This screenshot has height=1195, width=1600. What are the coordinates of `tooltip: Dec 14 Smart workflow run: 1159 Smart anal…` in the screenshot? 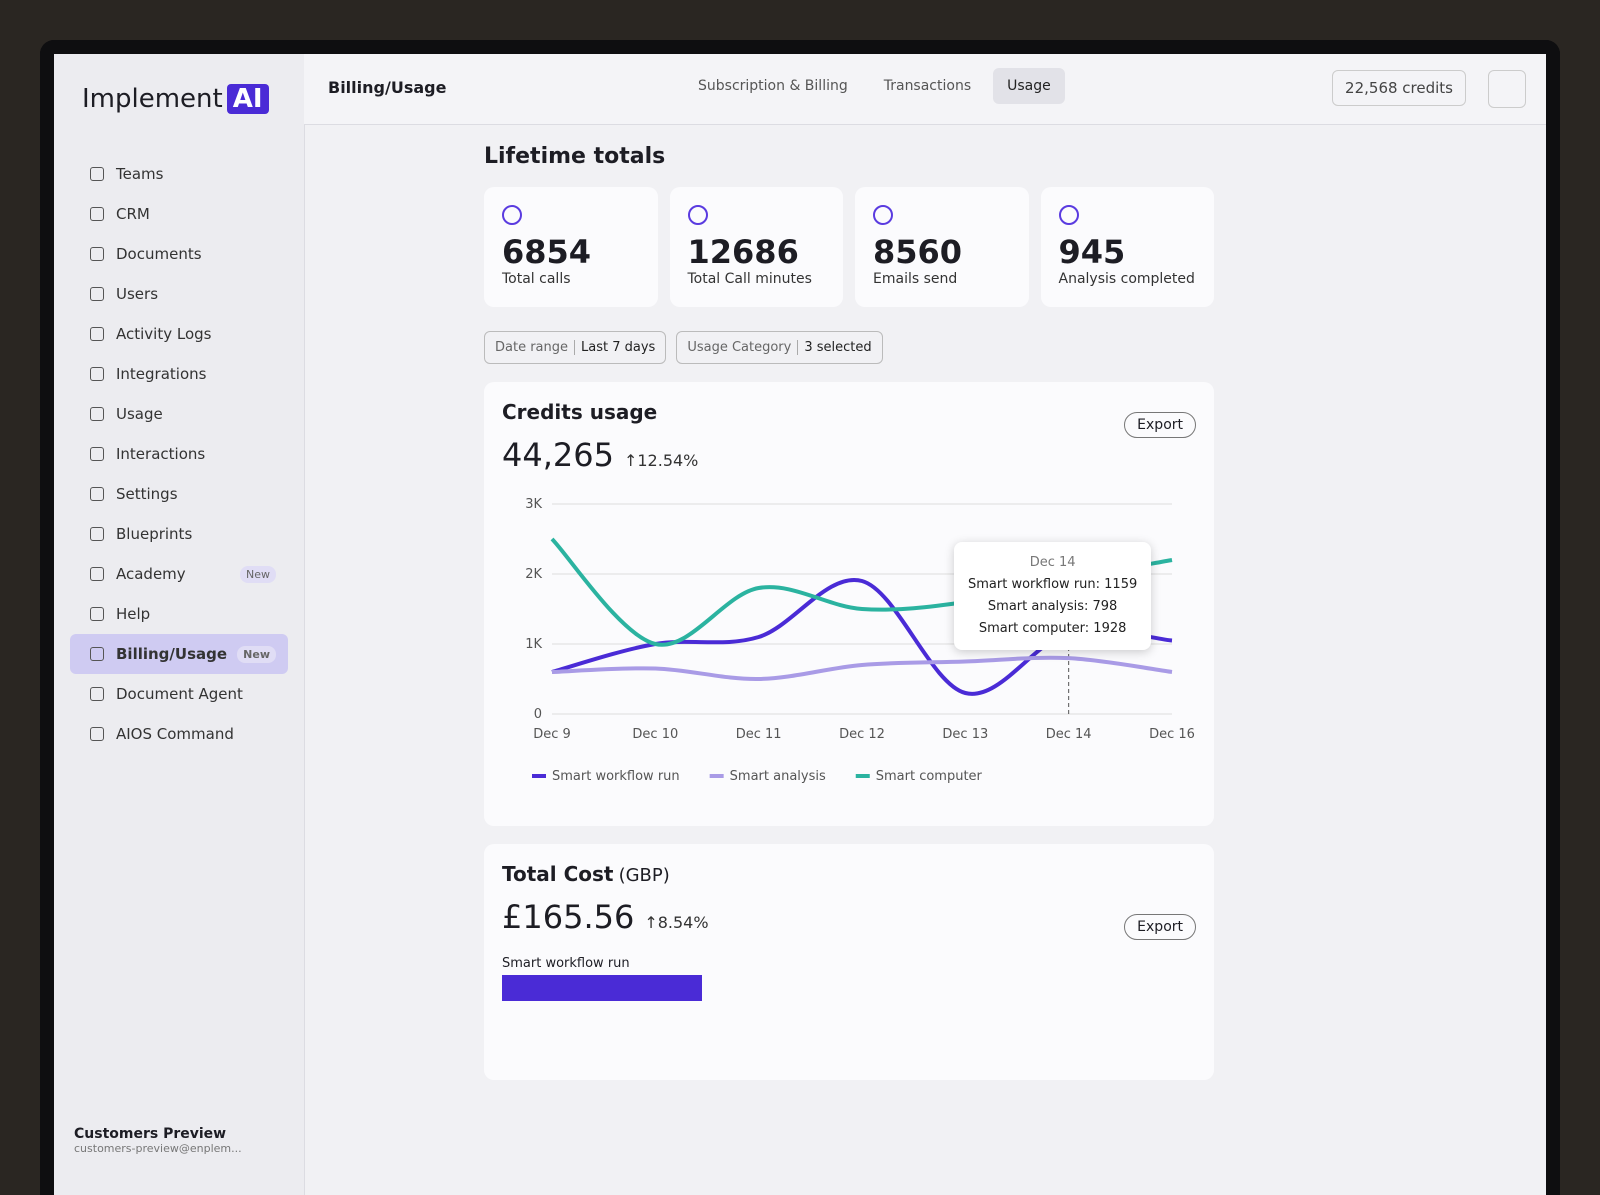 It's located at (1053, 596).